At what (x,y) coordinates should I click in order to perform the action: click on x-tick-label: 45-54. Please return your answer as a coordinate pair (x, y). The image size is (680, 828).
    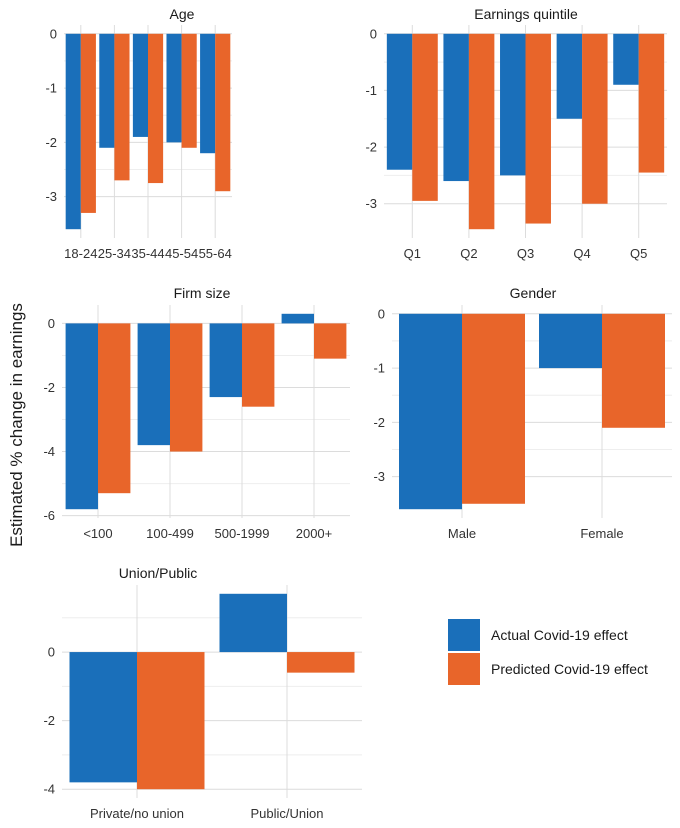
    Looking at the image, I should click on (181, 253).